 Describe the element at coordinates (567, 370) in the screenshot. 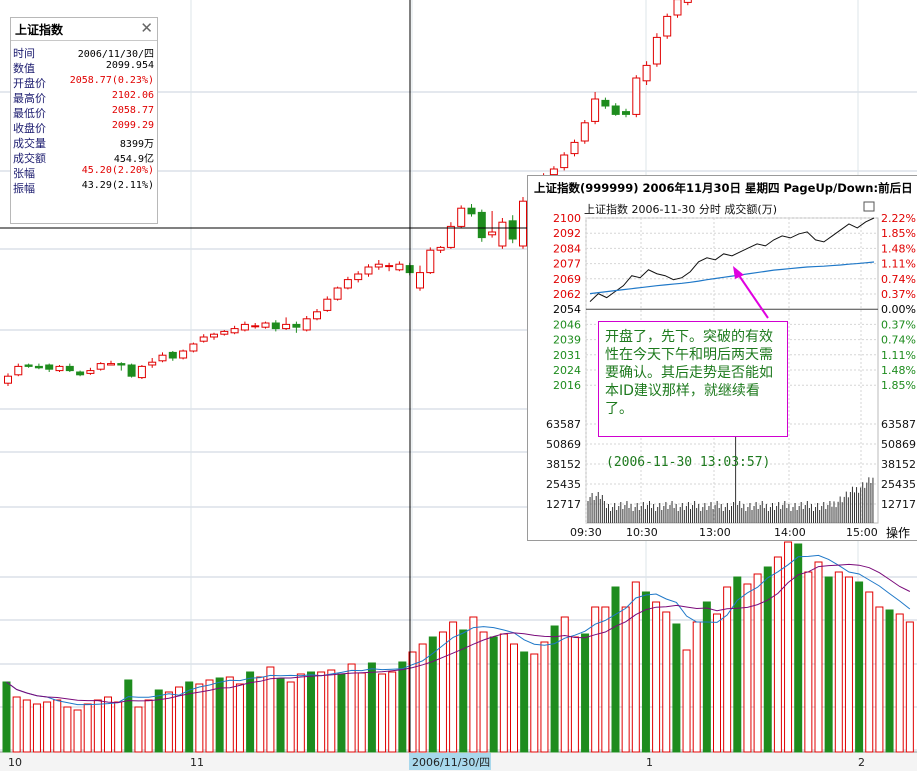

I see `price-label: 2024` at that location.